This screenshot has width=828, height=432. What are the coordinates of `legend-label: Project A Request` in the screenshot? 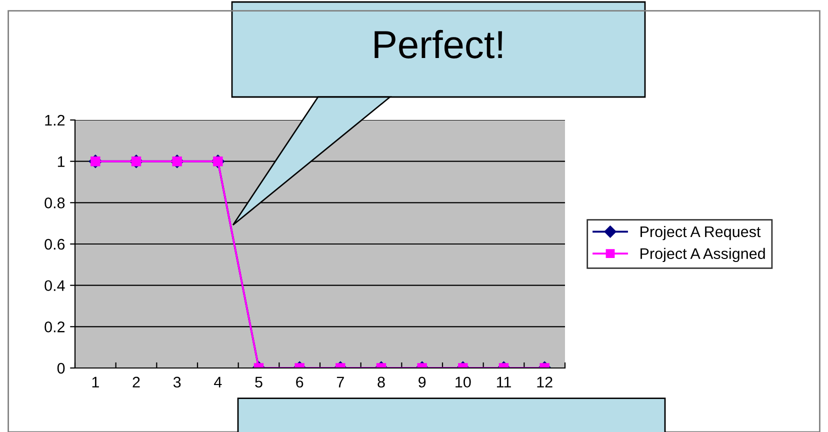 It's located at (700, 233).